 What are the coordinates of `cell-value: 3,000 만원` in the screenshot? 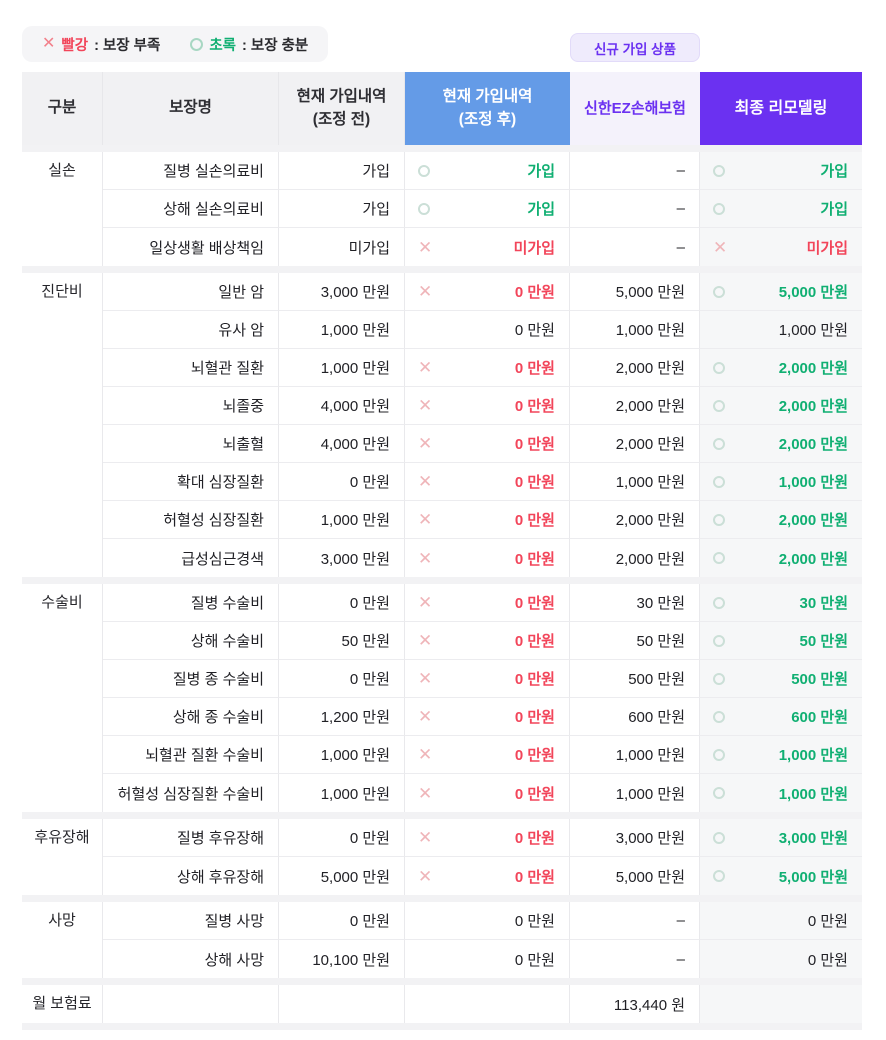 It's located at (813, 838).